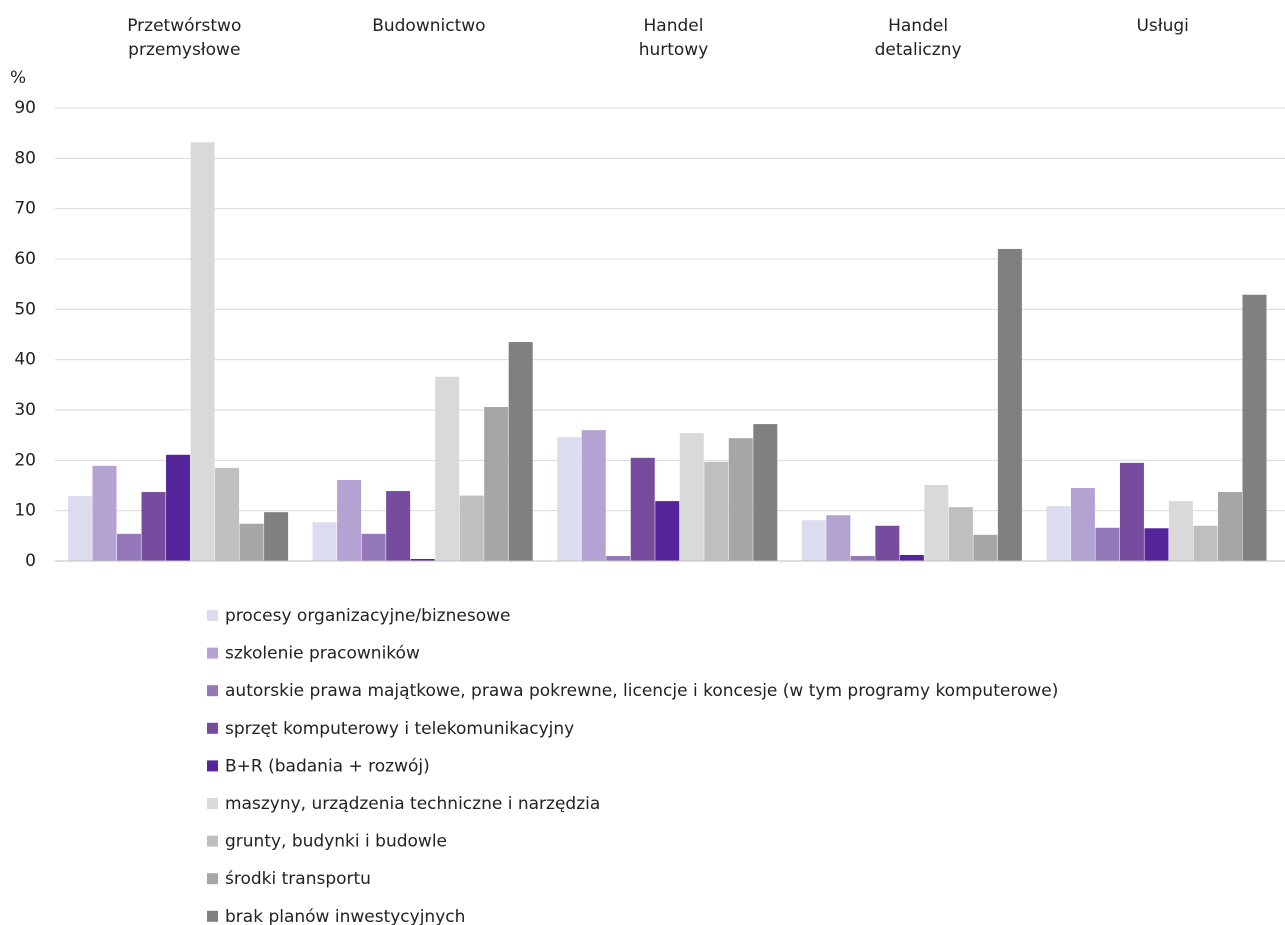 This screenshot has height=925, width=1285. What do you see at coordinates (367, 616) in the screenshot?
I see `legend-label: procesy organizacyjne/biznesowe` at bounding box center [367, 616].